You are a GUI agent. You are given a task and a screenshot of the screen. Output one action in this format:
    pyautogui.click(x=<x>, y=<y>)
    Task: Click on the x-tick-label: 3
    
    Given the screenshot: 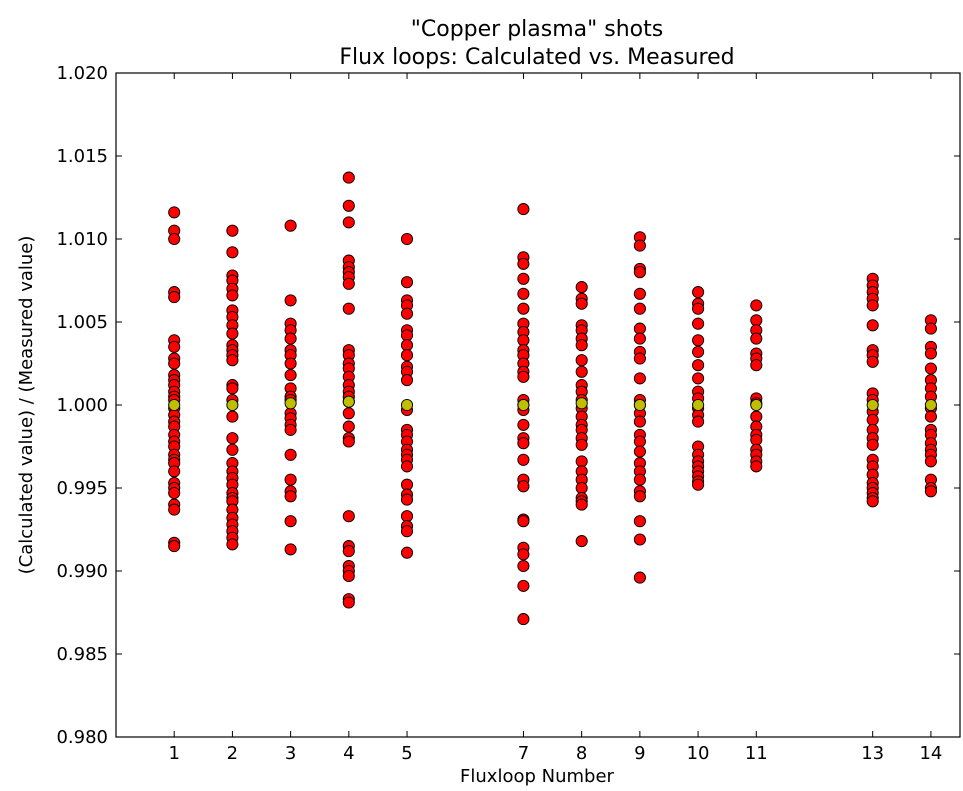 What is the action you would take?
    pyautogui.click(x=290, y=753)
    